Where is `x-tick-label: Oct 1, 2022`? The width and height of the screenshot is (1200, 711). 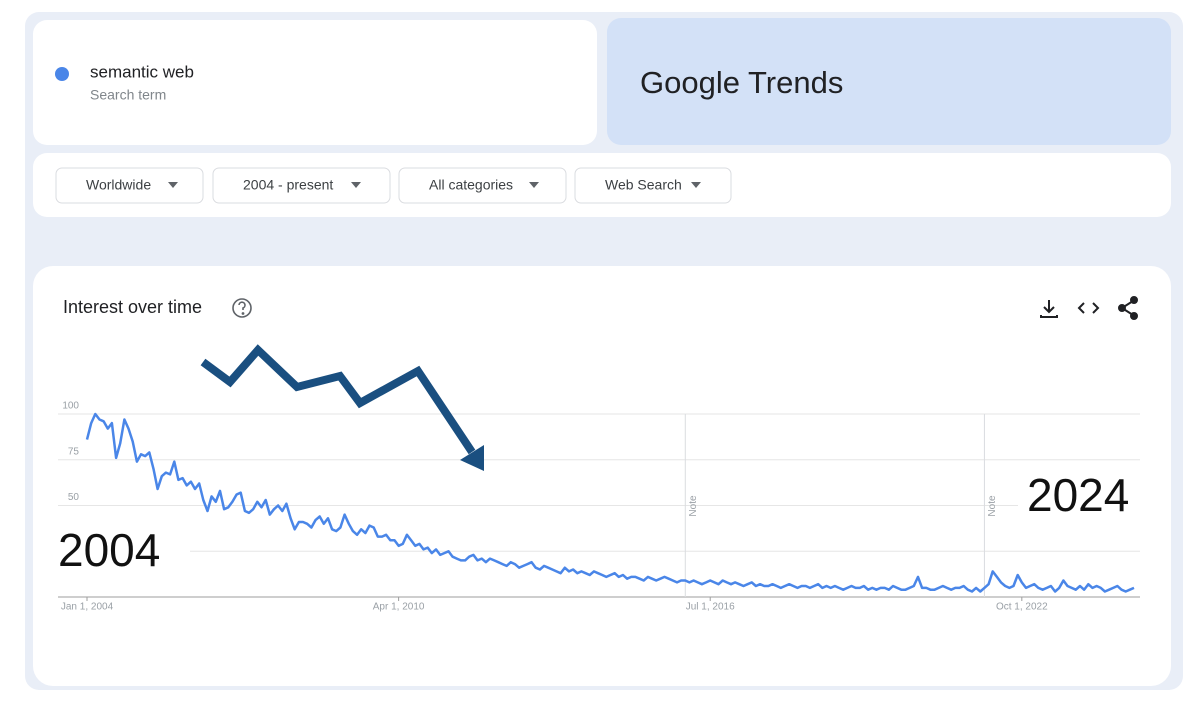
x-tick-label: Oct 1, 2022 is located at coordinates (1022, 607).